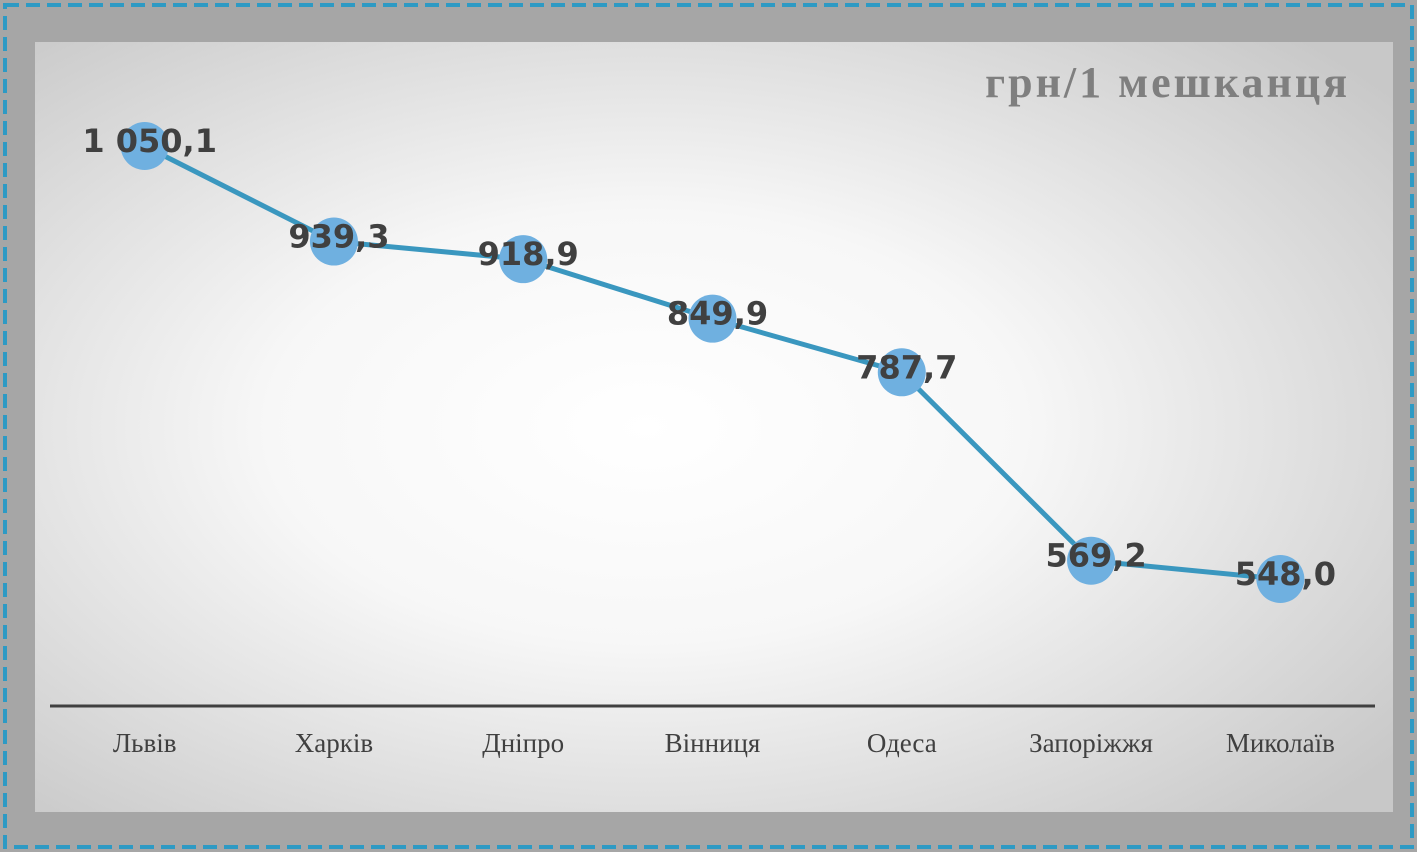  I want to click on x-tick-label: Миколаїв, so click(1280, 743).